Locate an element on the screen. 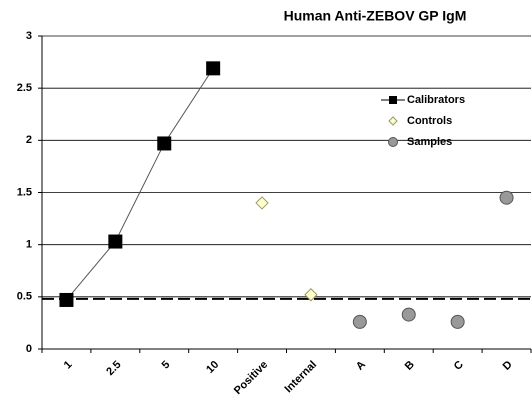  y-tick-label: 1.5 is located at coordinates (24, 192).